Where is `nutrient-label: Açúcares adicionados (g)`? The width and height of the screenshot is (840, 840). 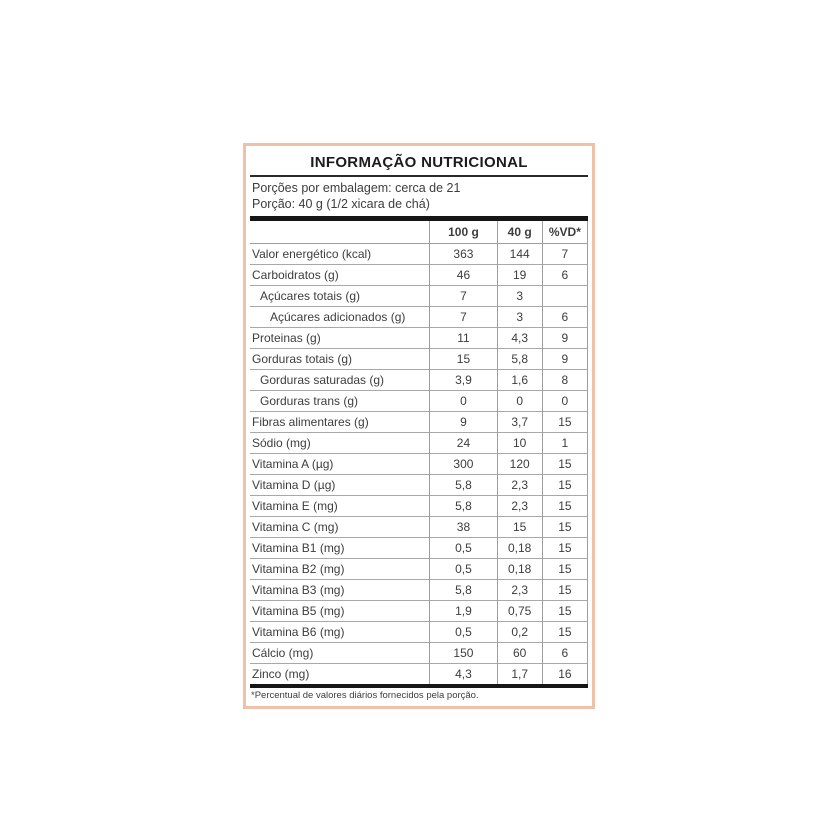
nutrient-label: Açúcares adicionados (g) is located at coordinates (340, 317).